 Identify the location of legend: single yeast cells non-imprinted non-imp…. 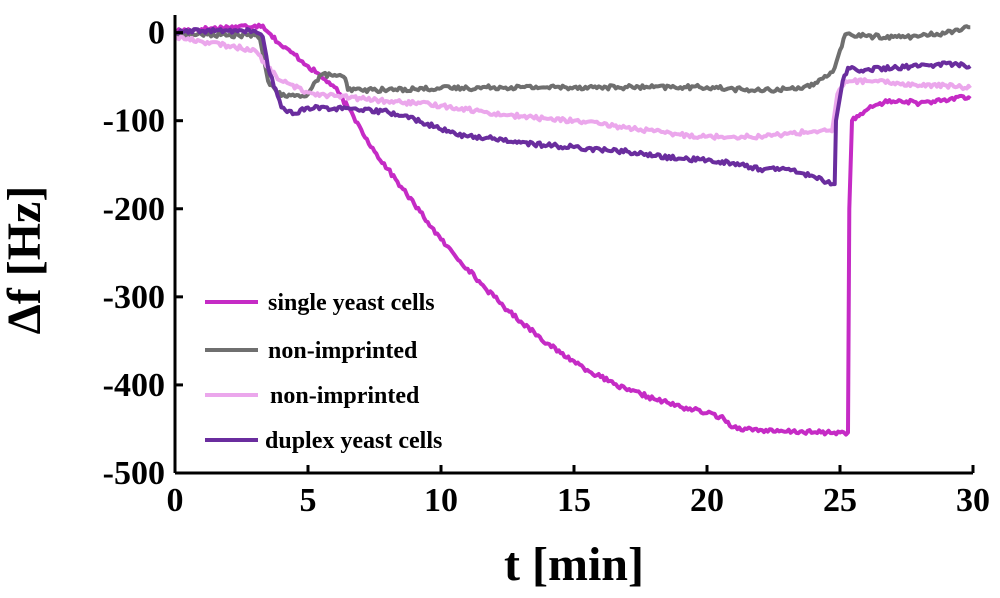
(323, 372).